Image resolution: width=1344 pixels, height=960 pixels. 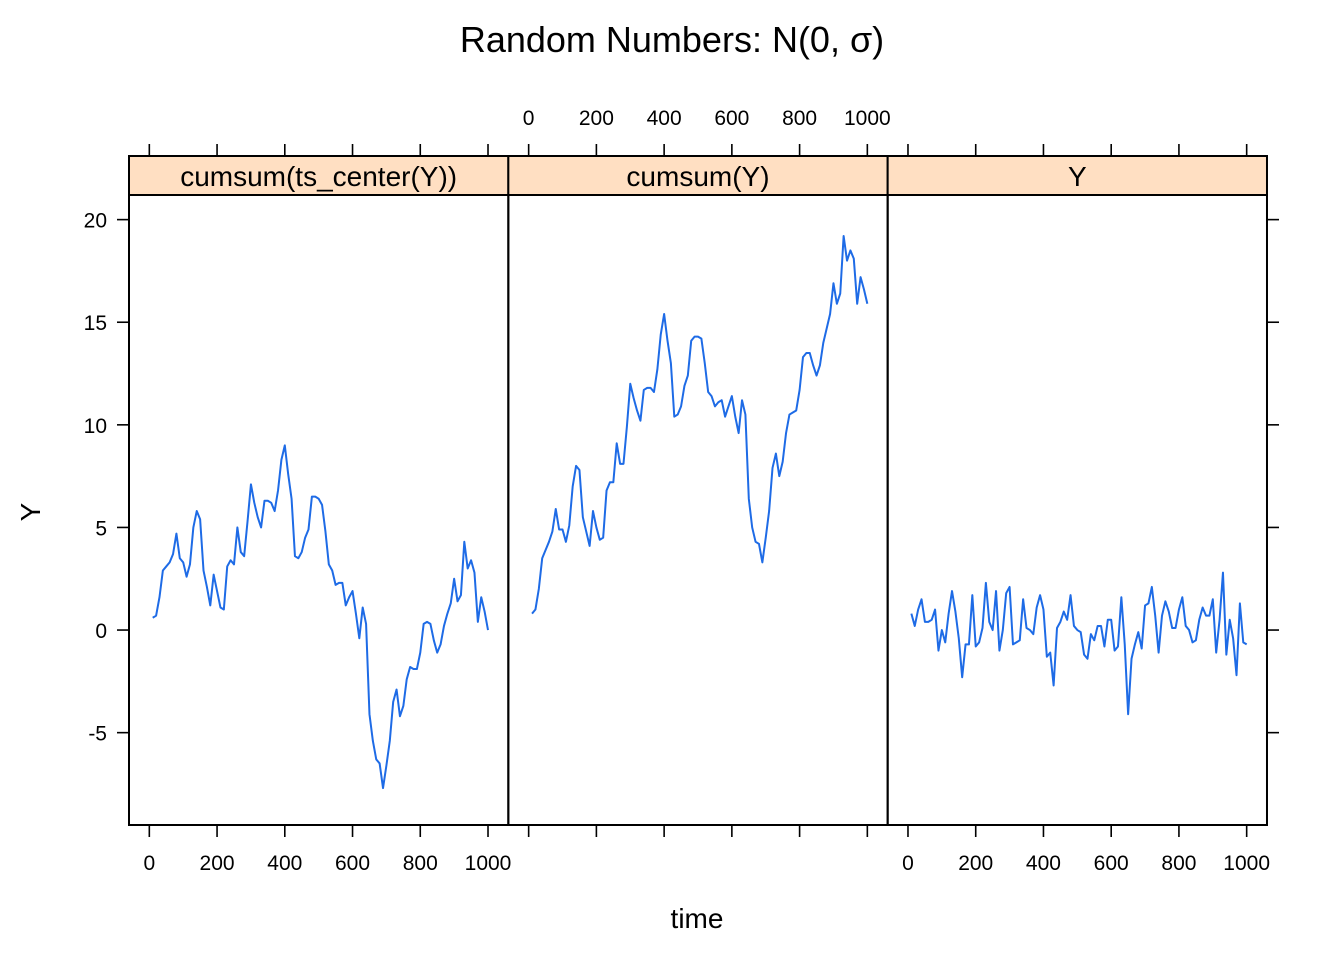 I want to click on x-axis-title: time, so click(x=697, y=918).